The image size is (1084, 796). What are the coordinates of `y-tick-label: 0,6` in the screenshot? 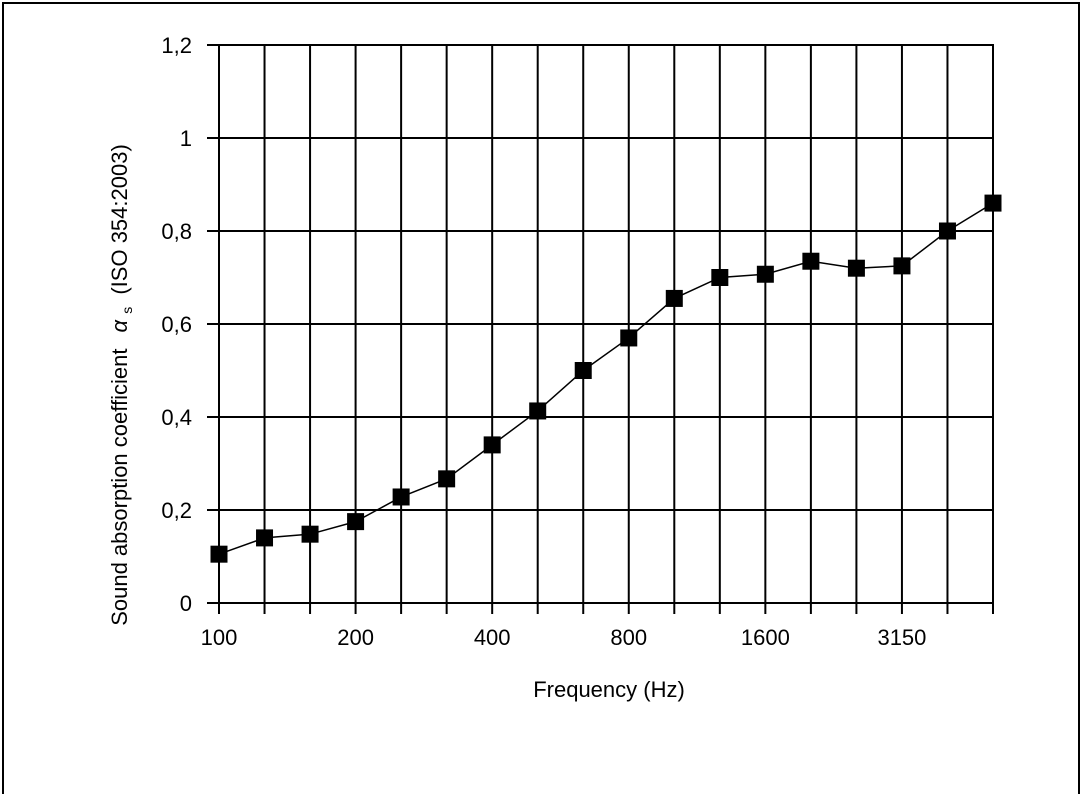 It's located at (176, 324).